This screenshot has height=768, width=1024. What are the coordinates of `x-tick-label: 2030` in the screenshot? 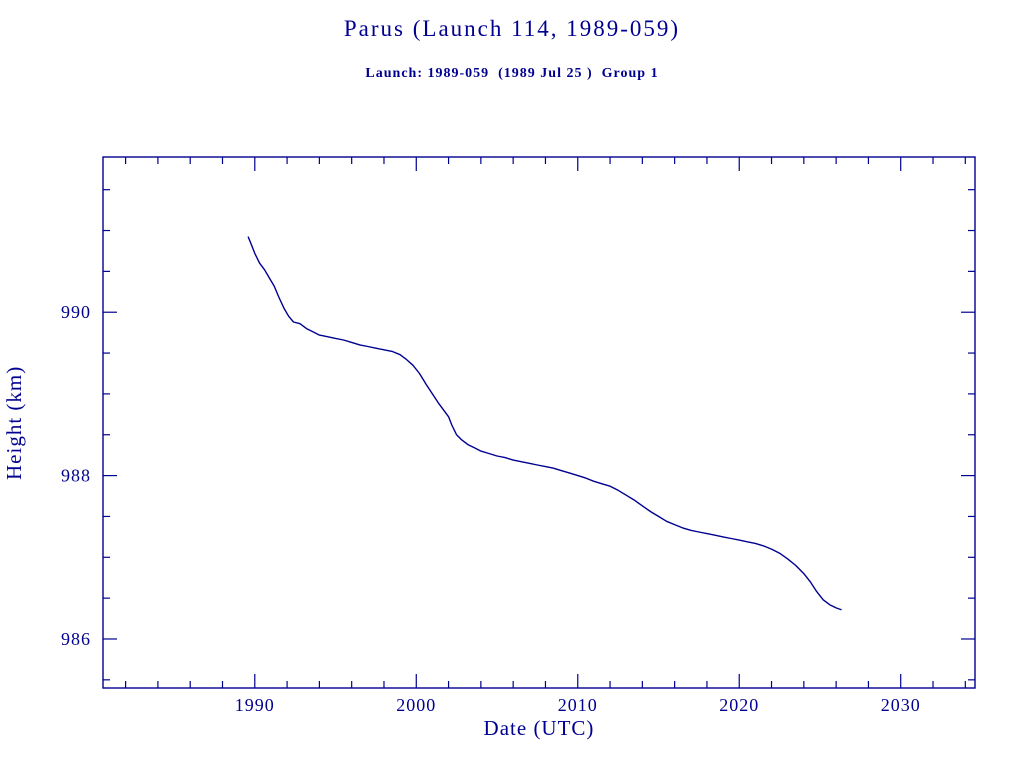 It's located at (901, 705).